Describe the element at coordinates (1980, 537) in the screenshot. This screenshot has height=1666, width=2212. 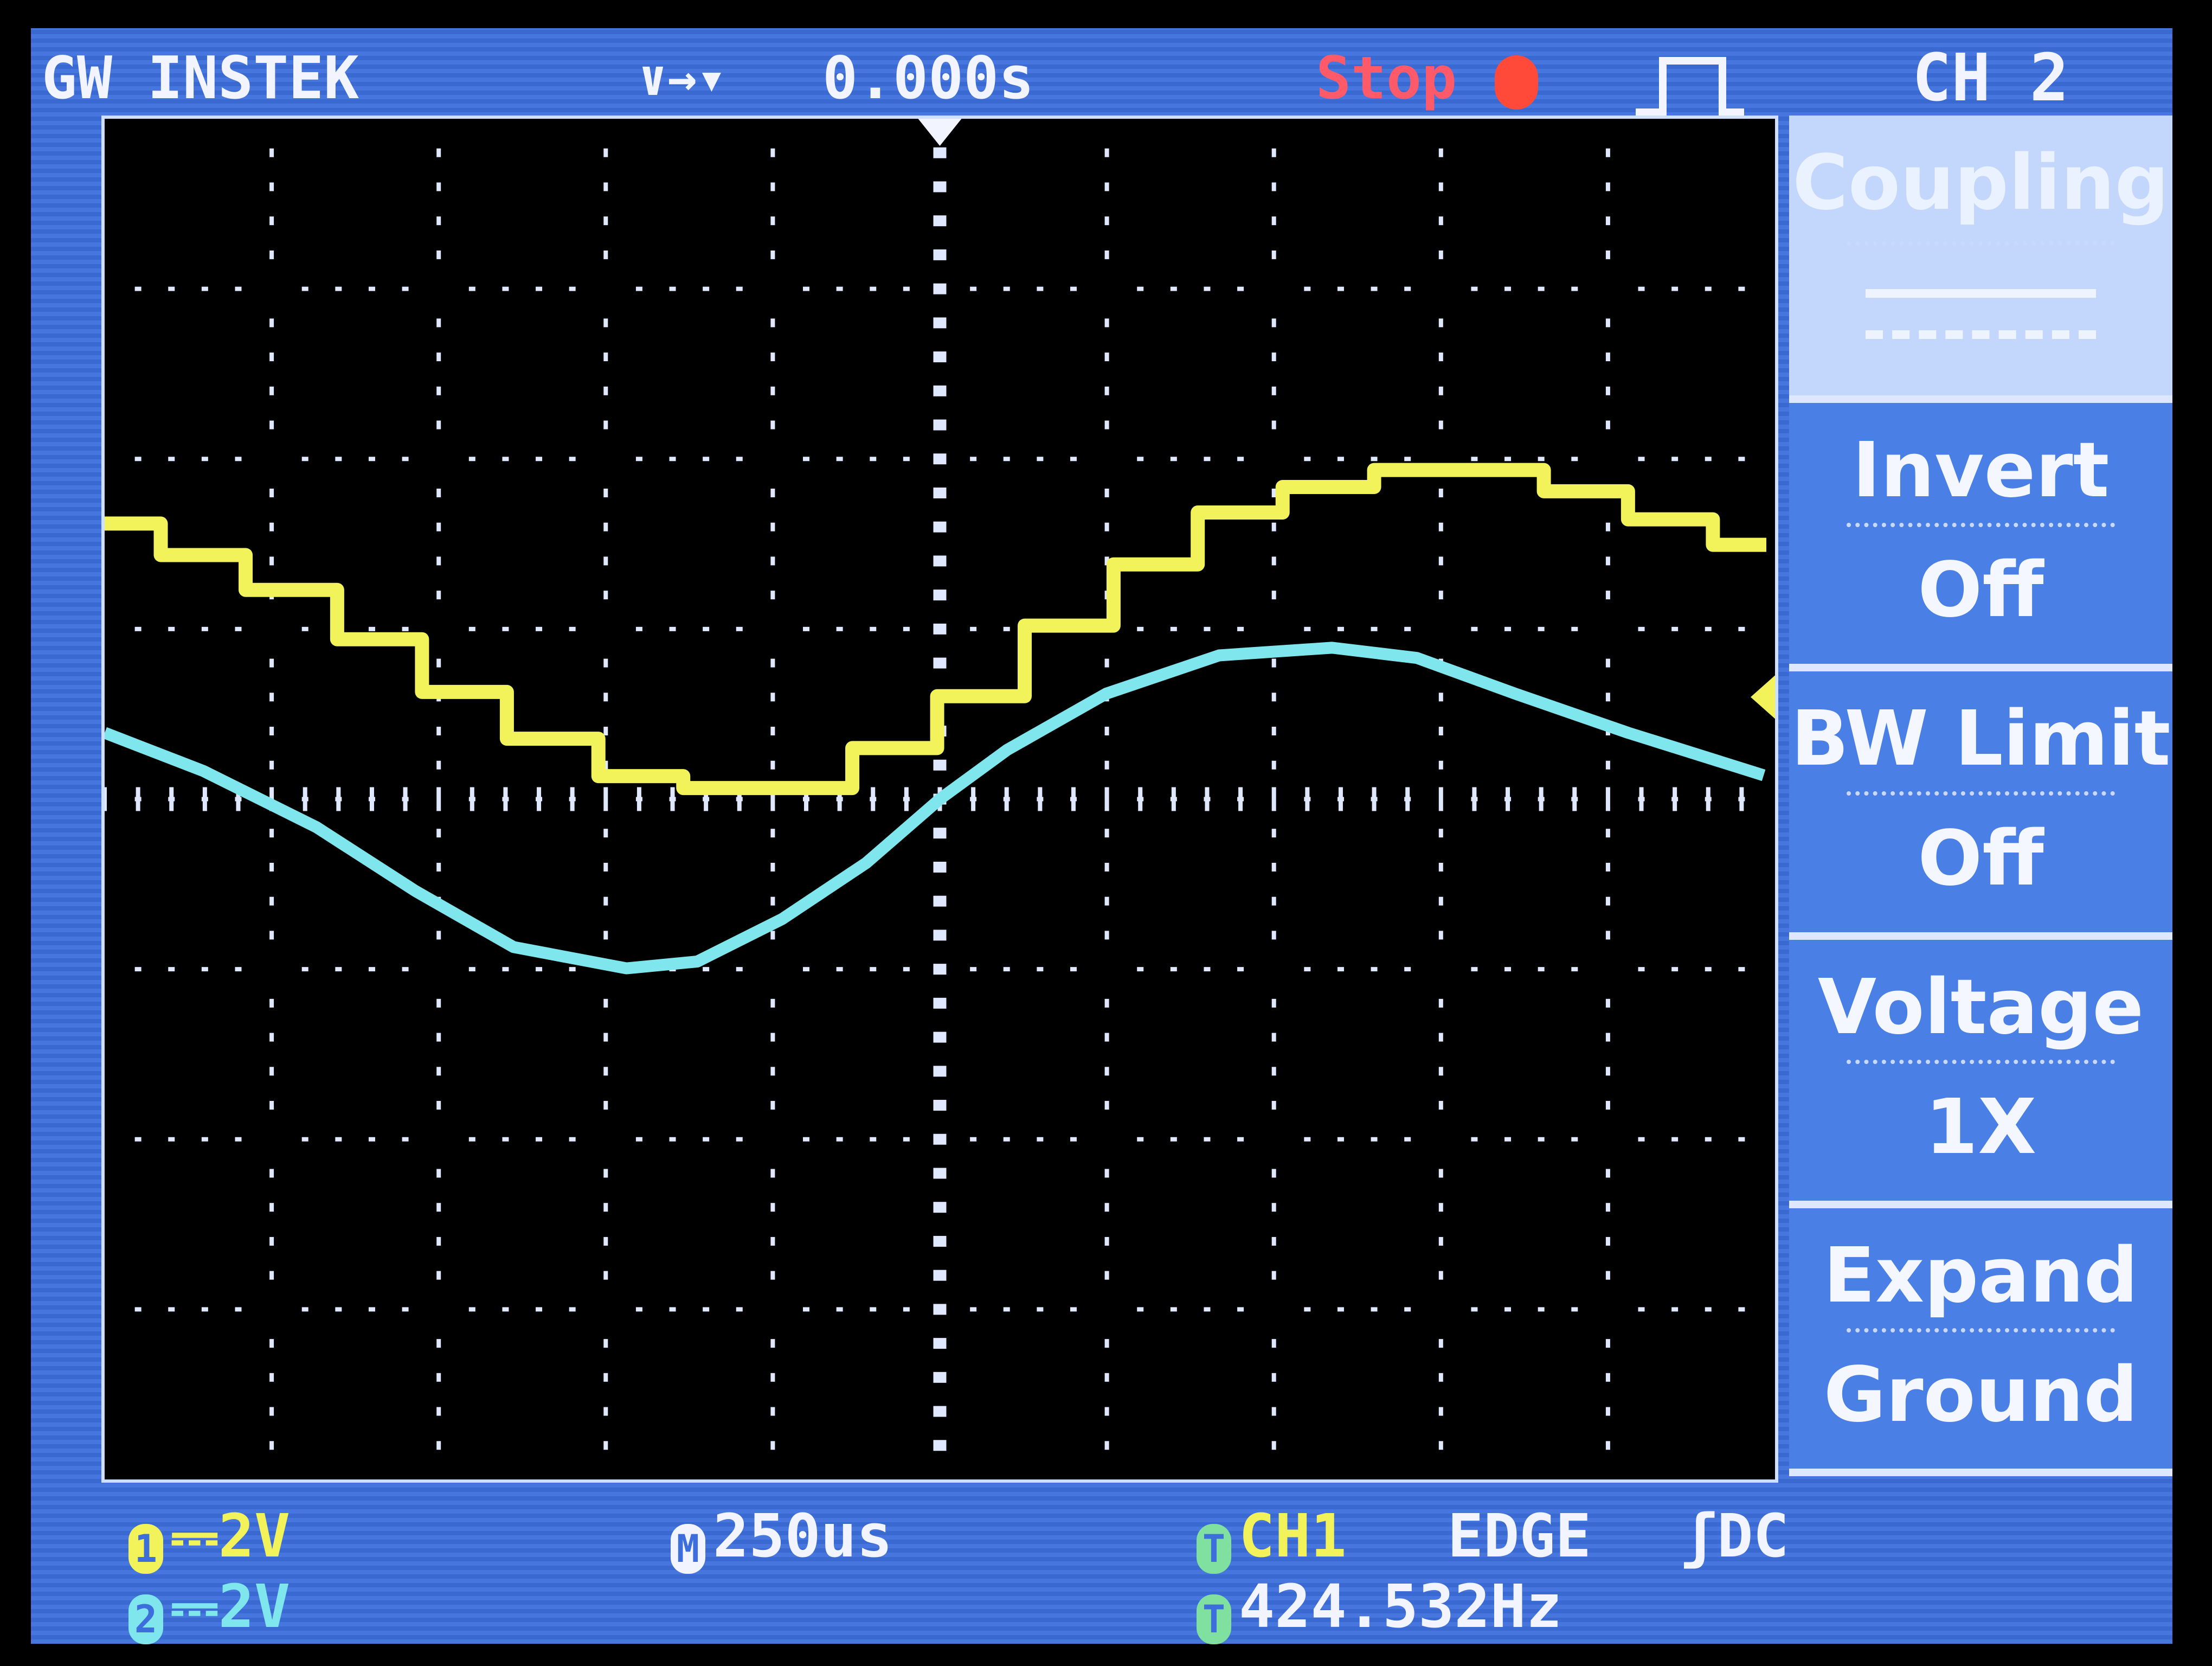
I see `menu-invert: Invert Off` at that location.